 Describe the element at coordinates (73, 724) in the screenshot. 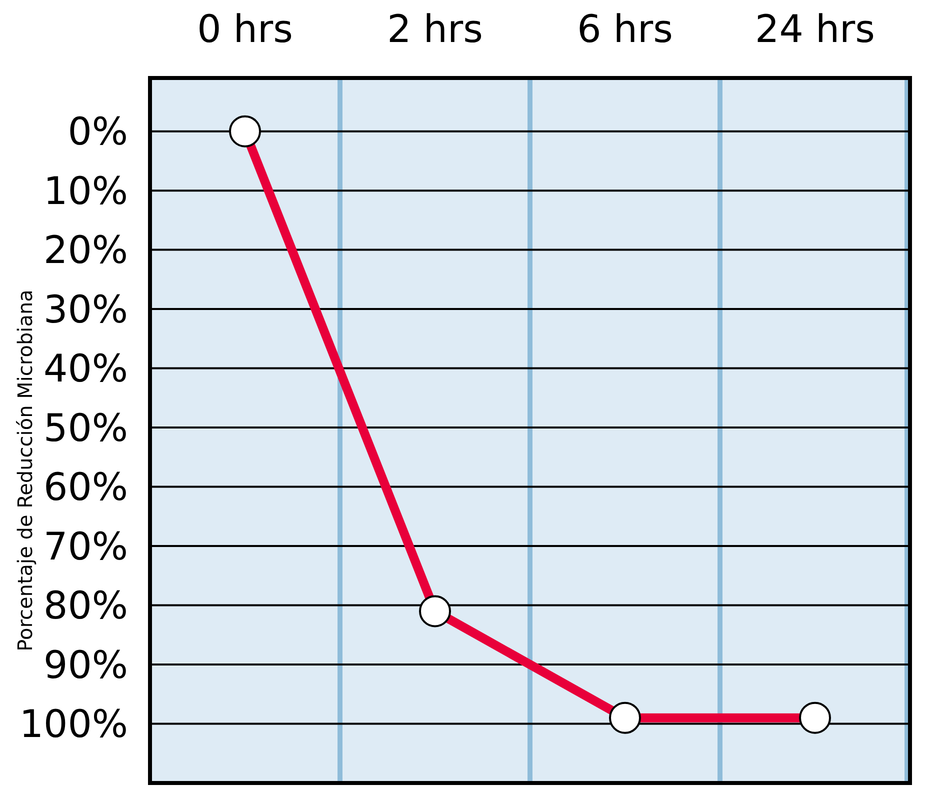

I see `y-tick-label: 100%` at that location.